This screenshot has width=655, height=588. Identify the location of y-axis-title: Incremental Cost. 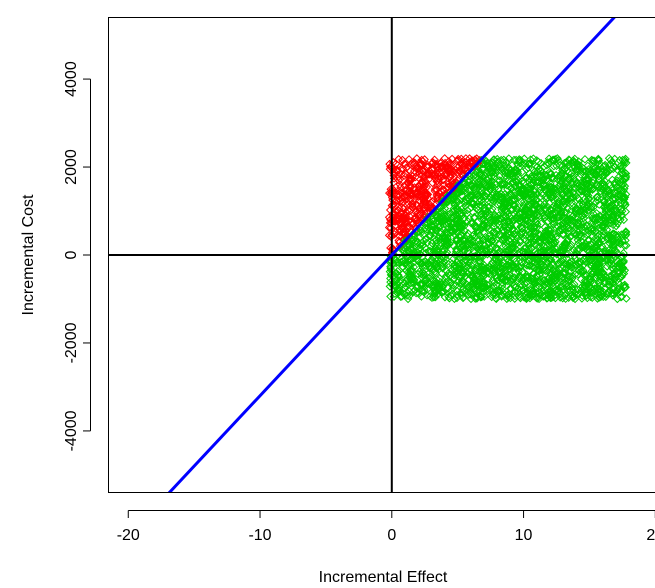
(28, 254).